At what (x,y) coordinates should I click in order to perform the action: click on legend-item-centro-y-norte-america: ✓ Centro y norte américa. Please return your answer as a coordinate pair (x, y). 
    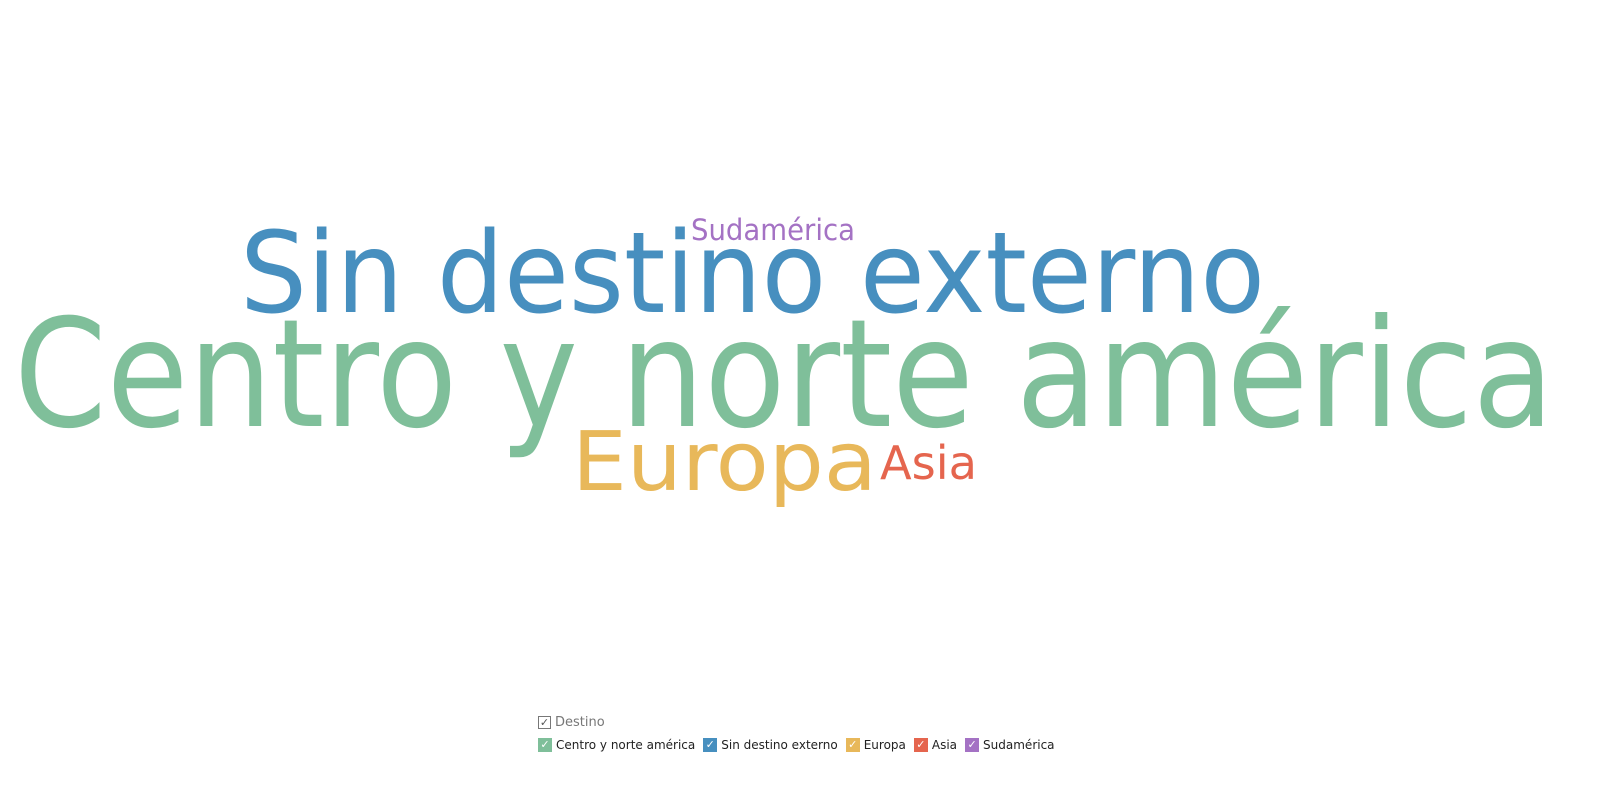
    Looking at the image, I should click on (616, 745).